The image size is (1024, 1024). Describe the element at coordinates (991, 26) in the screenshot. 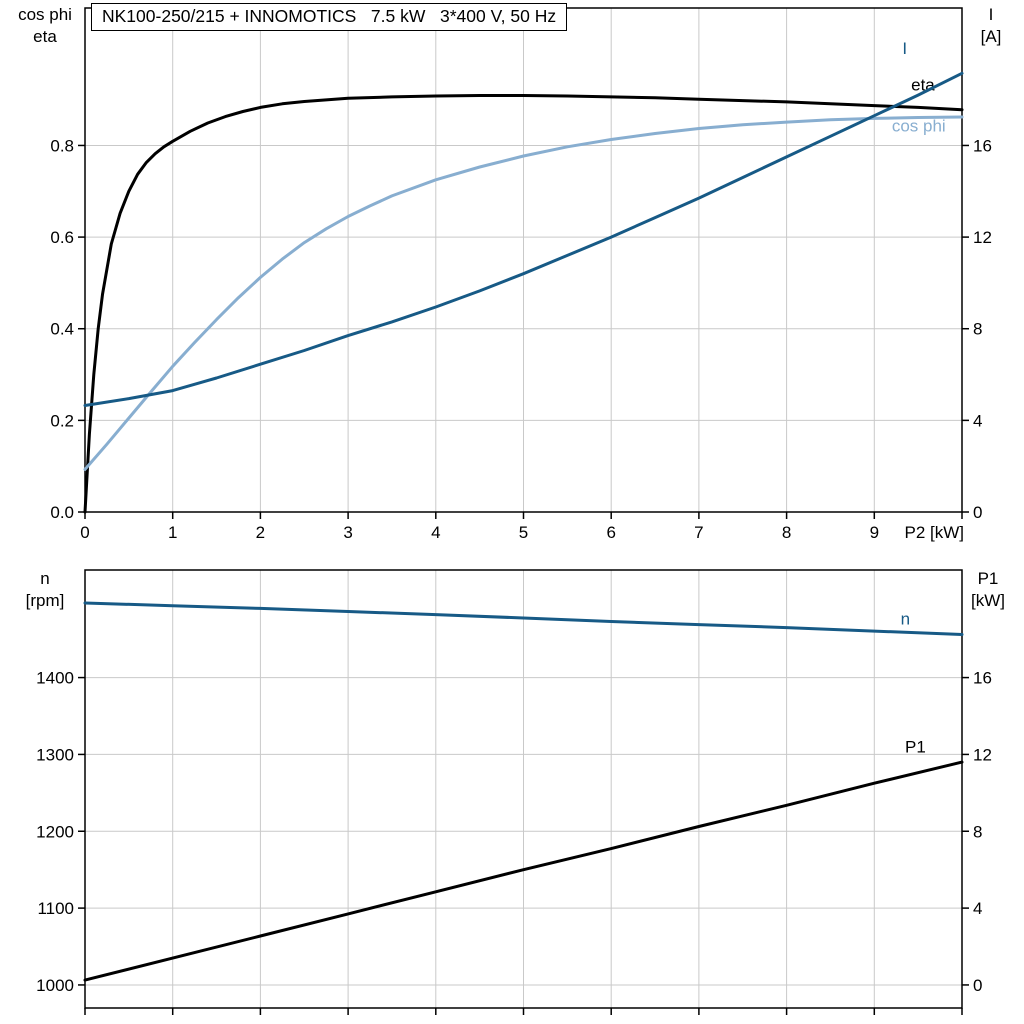

I see `top-right-axis-title: I [A]` at that location.